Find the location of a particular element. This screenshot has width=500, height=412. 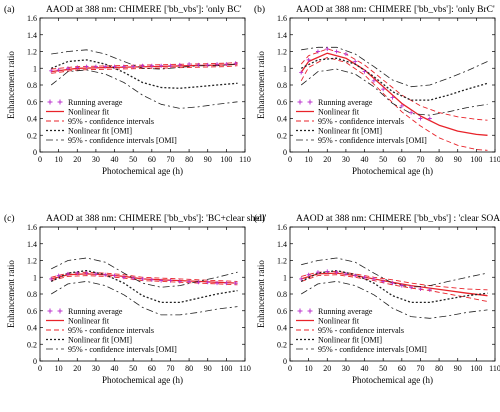

x-tick-label: 40 is located at coordinates (115, 159).